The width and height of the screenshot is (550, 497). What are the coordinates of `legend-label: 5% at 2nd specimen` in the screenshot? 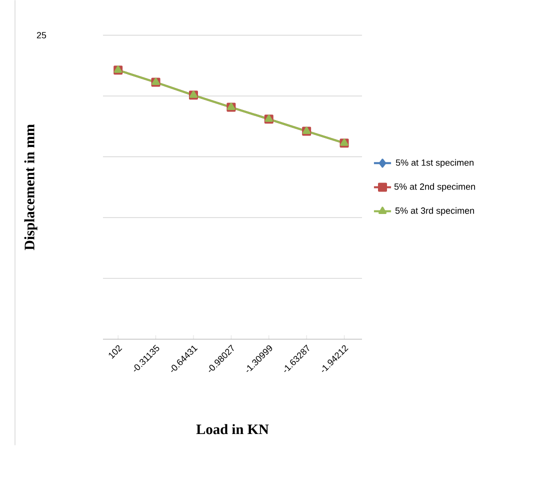 It's located at (434, 187).